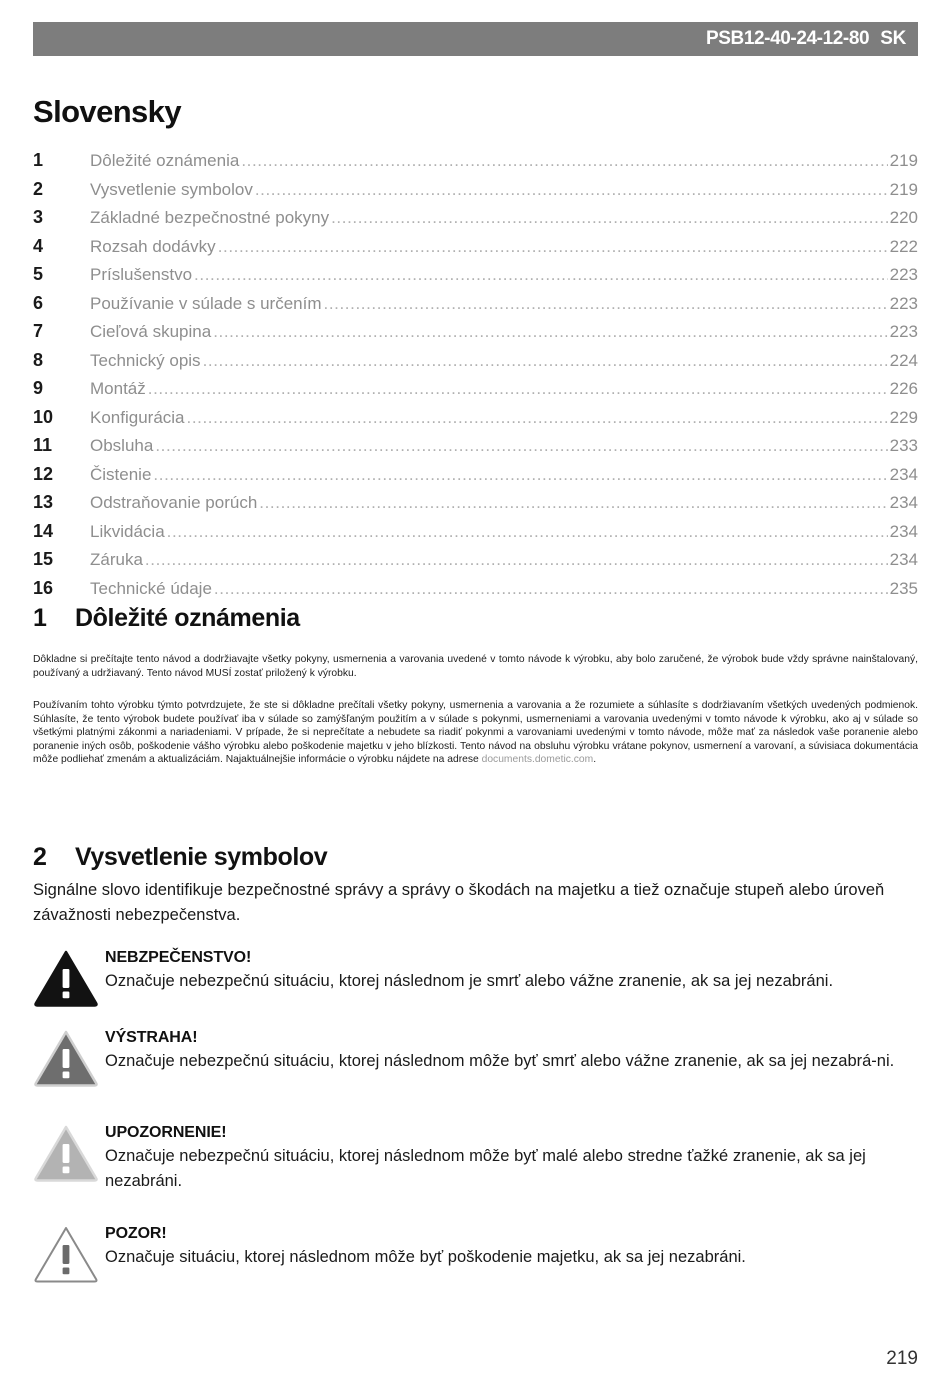 The height and width of the screenshot is (1392, 950). What do you see at coordinates (201, 857) in the screenshot?
I see `section-2-title: Vysvetlenie symbolov` at bounding box center [201, 857].